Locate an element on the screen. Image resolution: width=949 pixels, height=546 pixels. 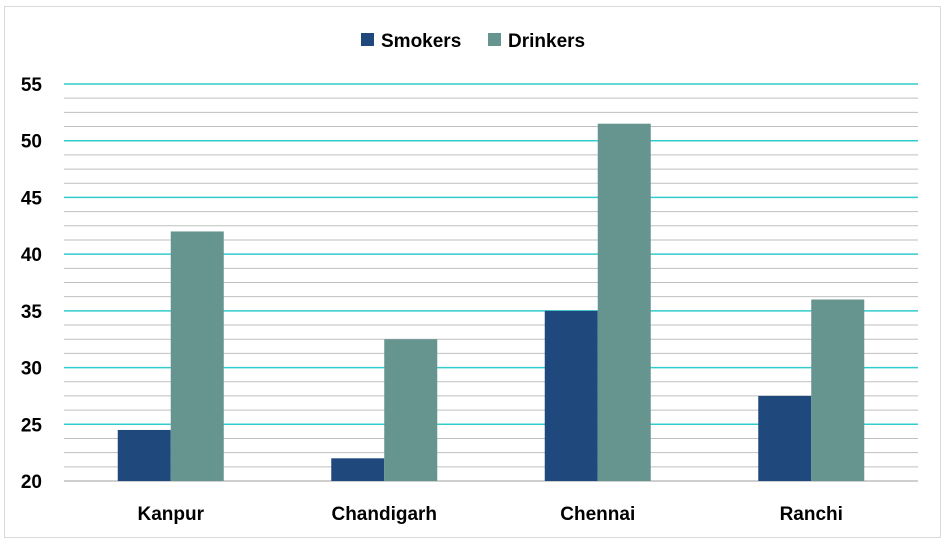
x-category-label: Kanpur is located at coordinates (171, 514).